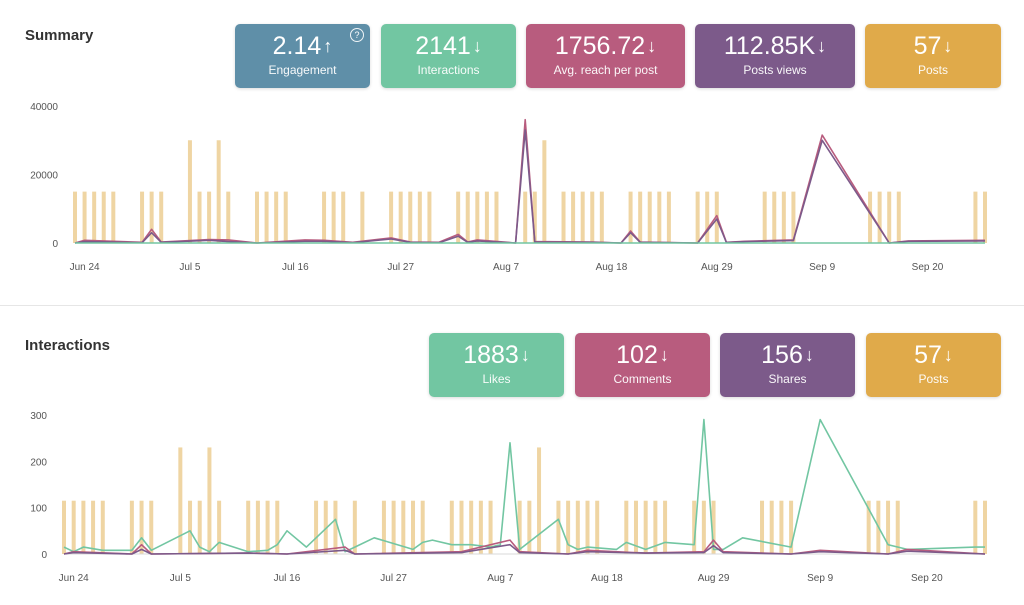  Describe the element at coordinates (448, 70) in the screenshot. I see `interactions-label: Interactions` at that location.